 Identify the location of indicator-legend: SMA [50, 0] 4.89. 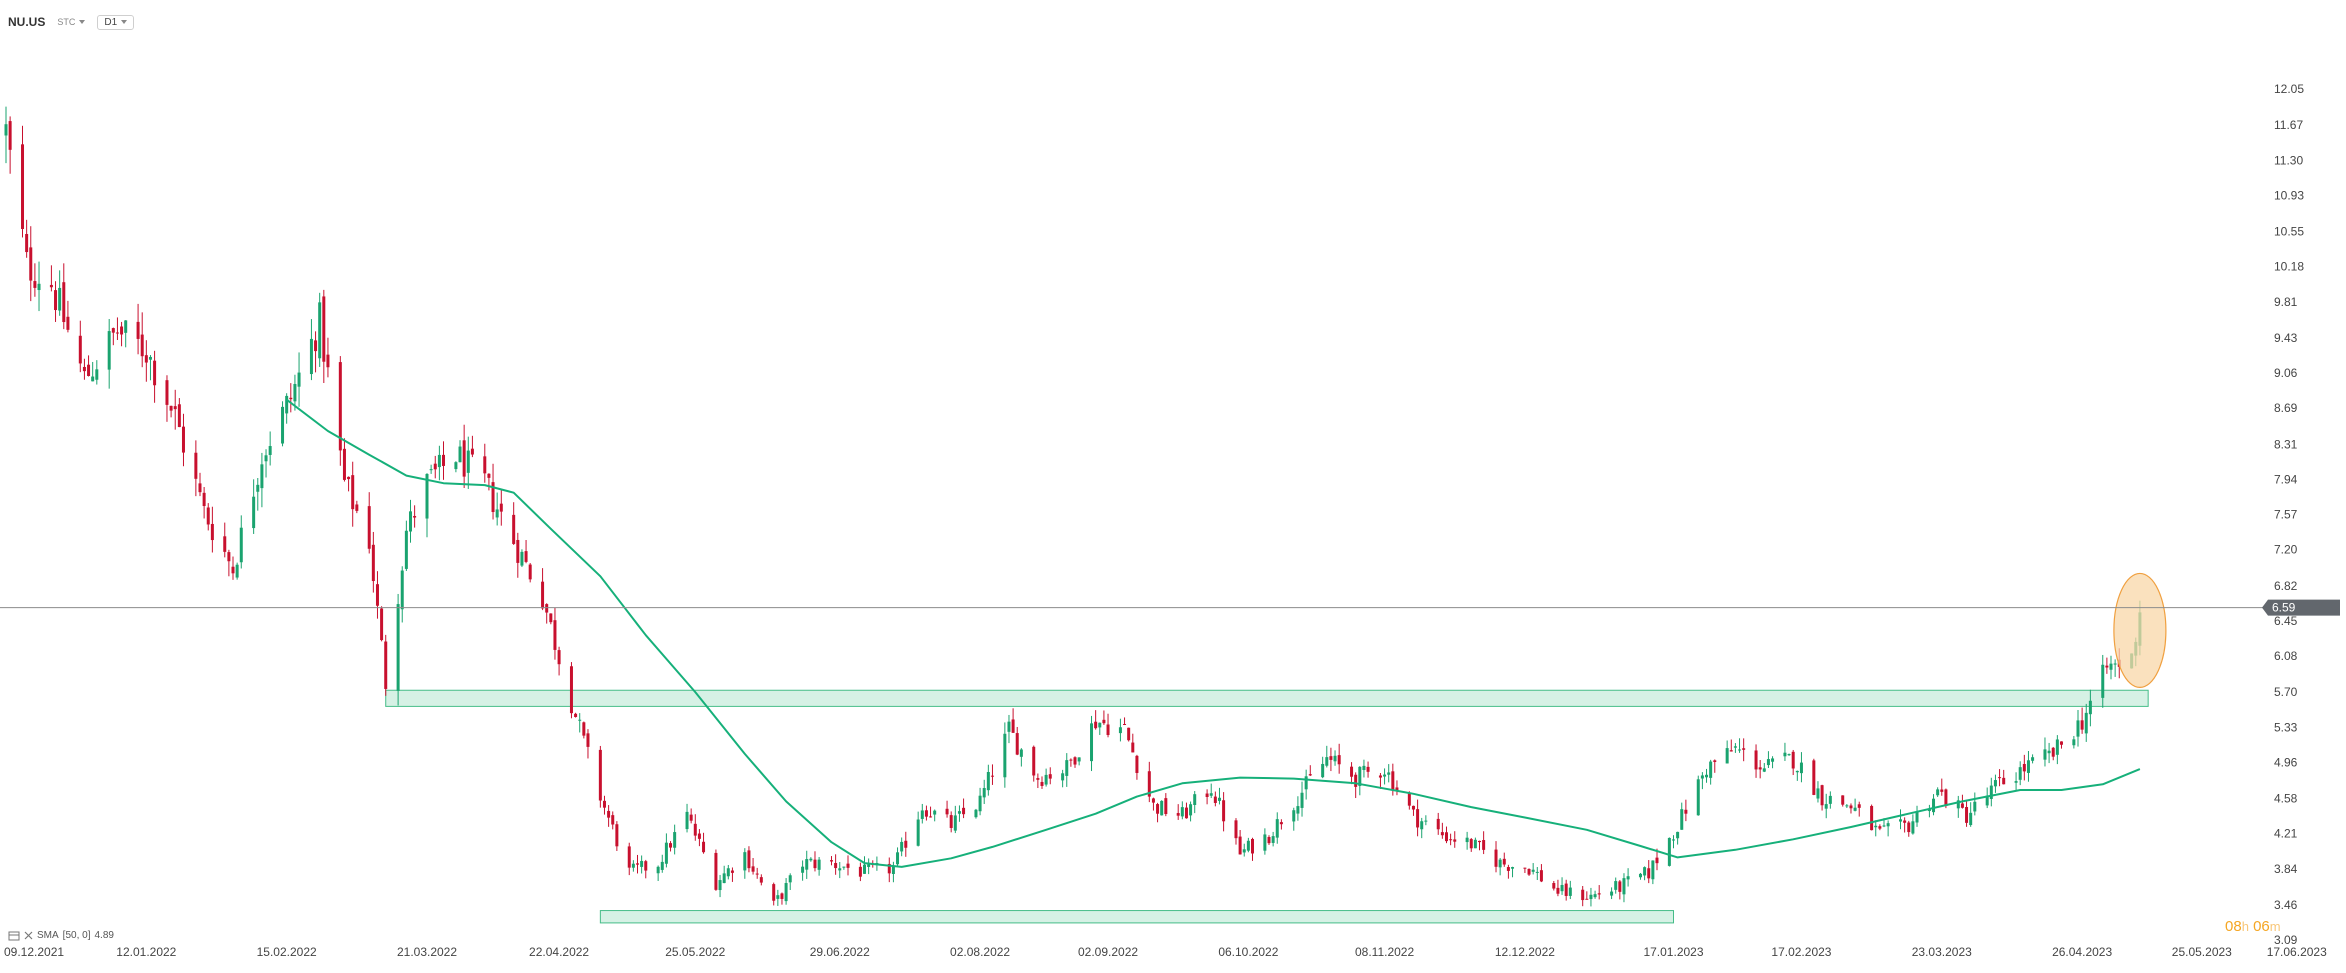
(61, 935).